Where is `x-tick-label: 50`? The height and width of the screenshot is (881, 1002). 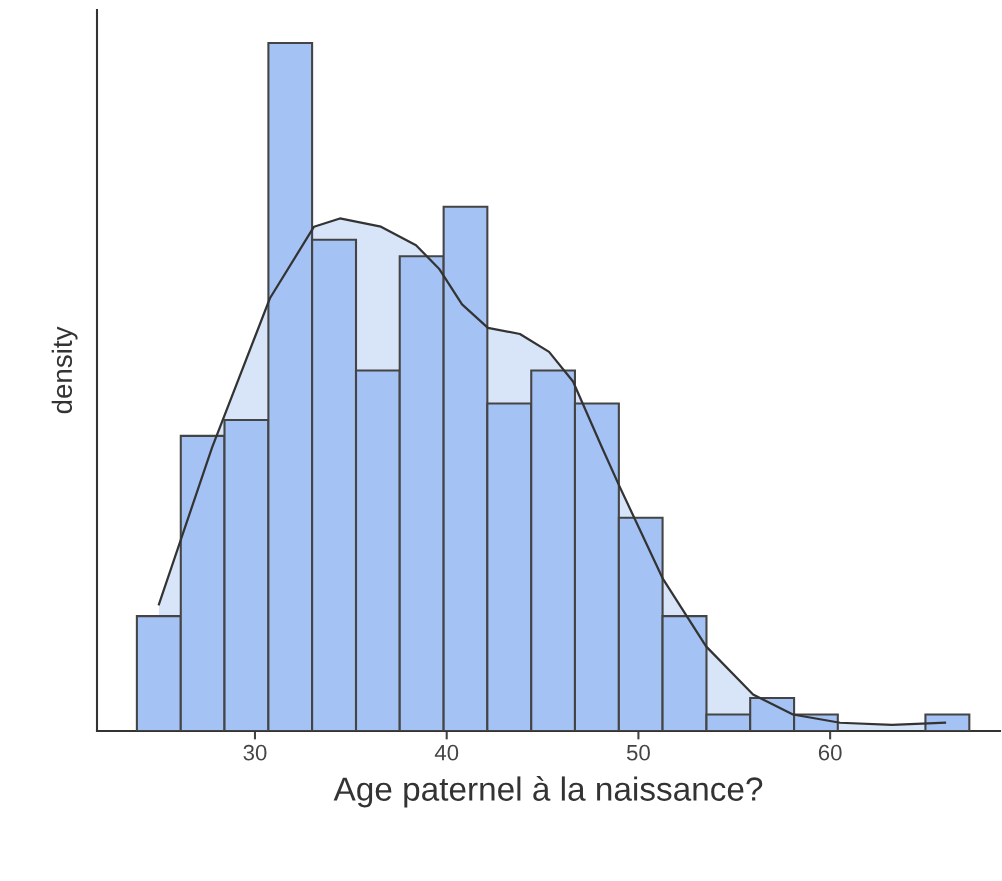
x-tick-label: 50 is located at coordinates (638, 752).